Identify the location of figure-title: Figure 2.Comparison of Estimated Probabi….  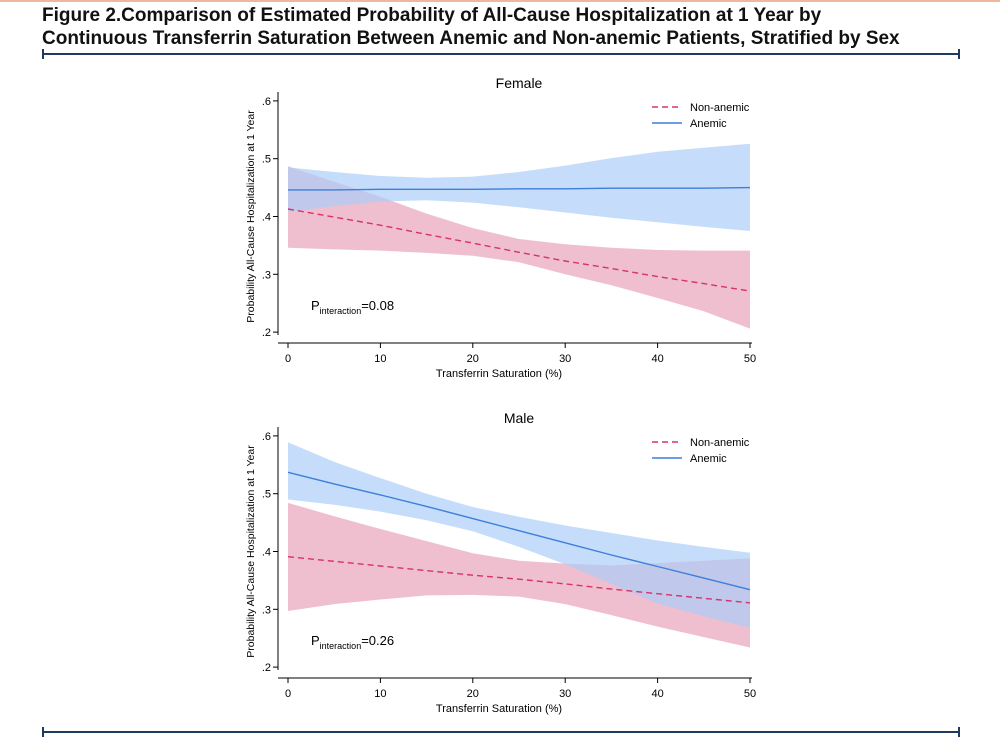
(507, 27).